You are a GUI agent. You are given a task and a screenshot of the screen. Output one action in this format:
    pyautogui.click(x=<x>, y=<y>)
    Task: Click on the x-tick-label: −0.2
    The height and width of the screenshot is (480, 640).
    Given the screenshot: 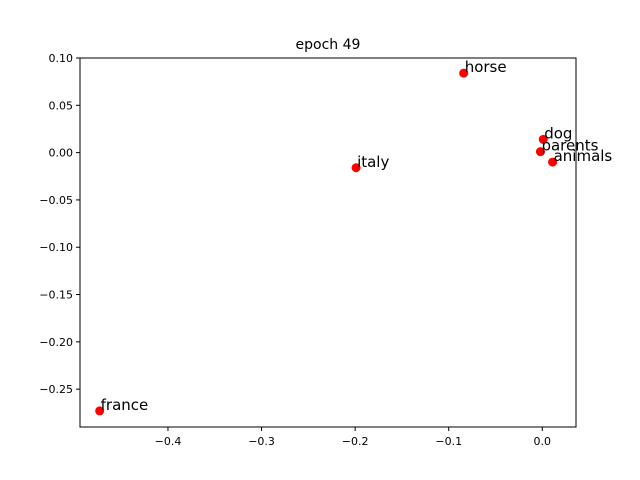 What is the action you would take?
    pyautogui.click(x=355, y=441)
    